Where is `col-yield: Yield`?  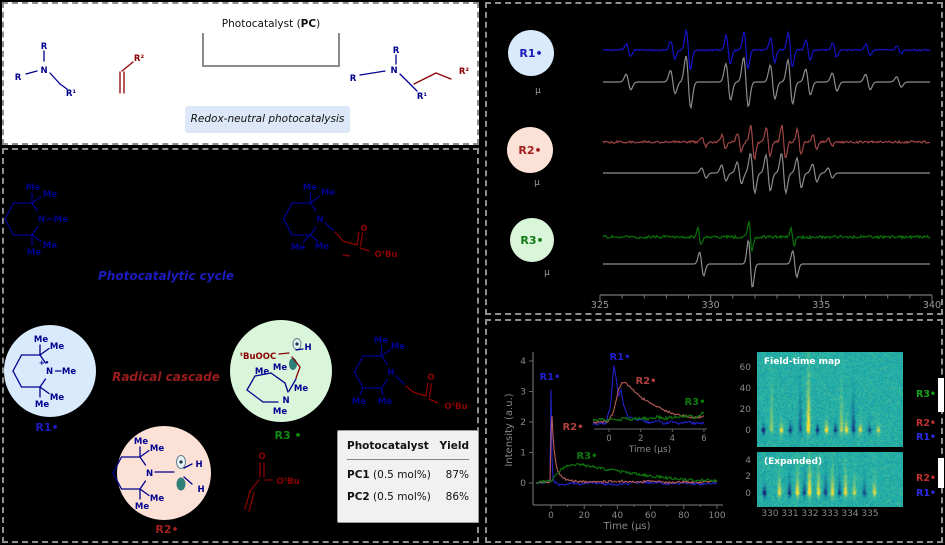 col-yield: Yield is located at coordinates (454, 446).